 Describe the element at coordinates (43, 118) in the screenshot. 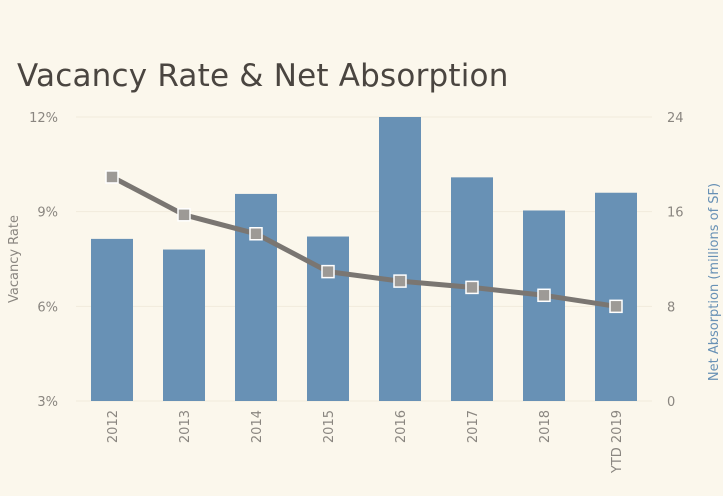

I see `left-tick-label-3: 12%` at that location.